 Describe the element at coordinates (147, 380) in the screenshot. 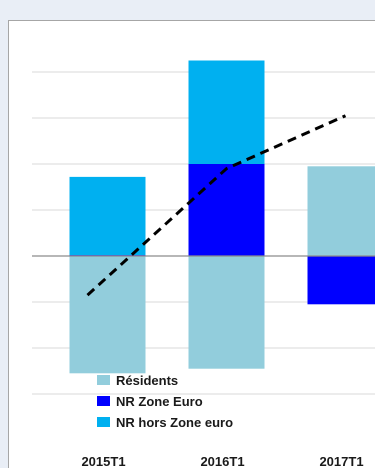

I see `legend-label-0: Résidents` at that location.